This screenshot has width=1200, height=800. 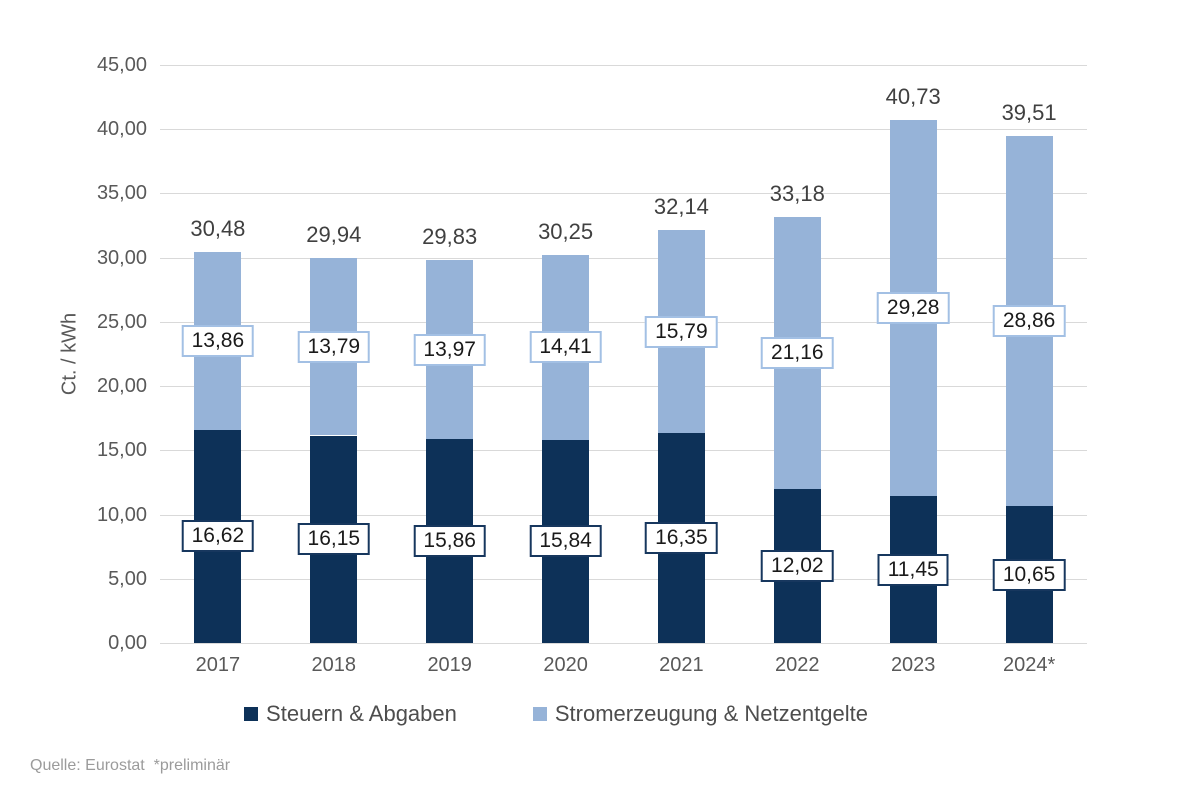 I want to click on y-tick-label: 10,00, so click(x=121, y=514).